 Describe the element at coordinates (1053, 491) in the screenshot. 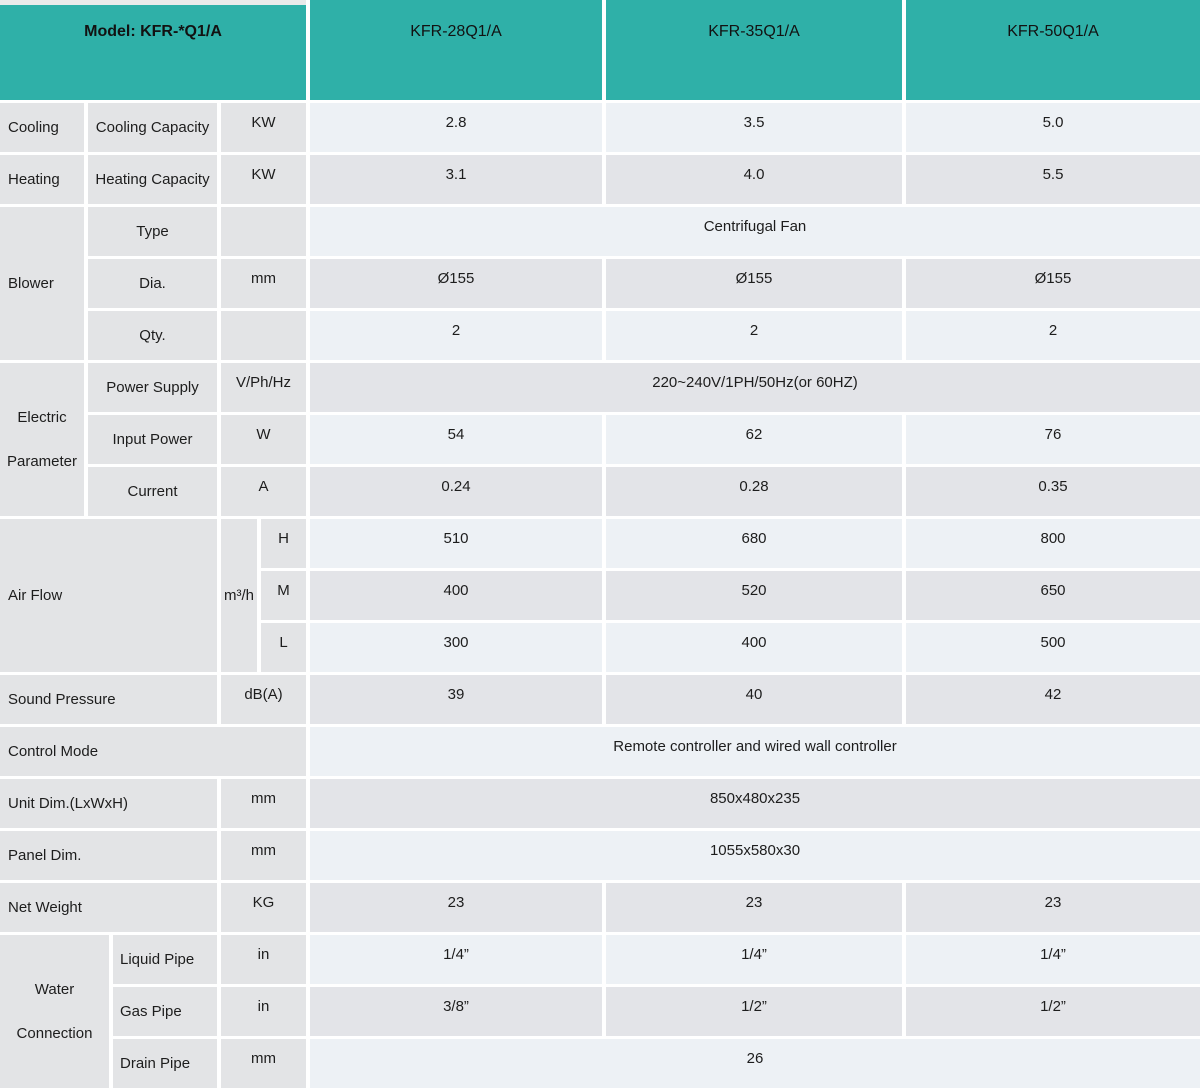

I see `value-current-kfr50: 0.35` at that location.